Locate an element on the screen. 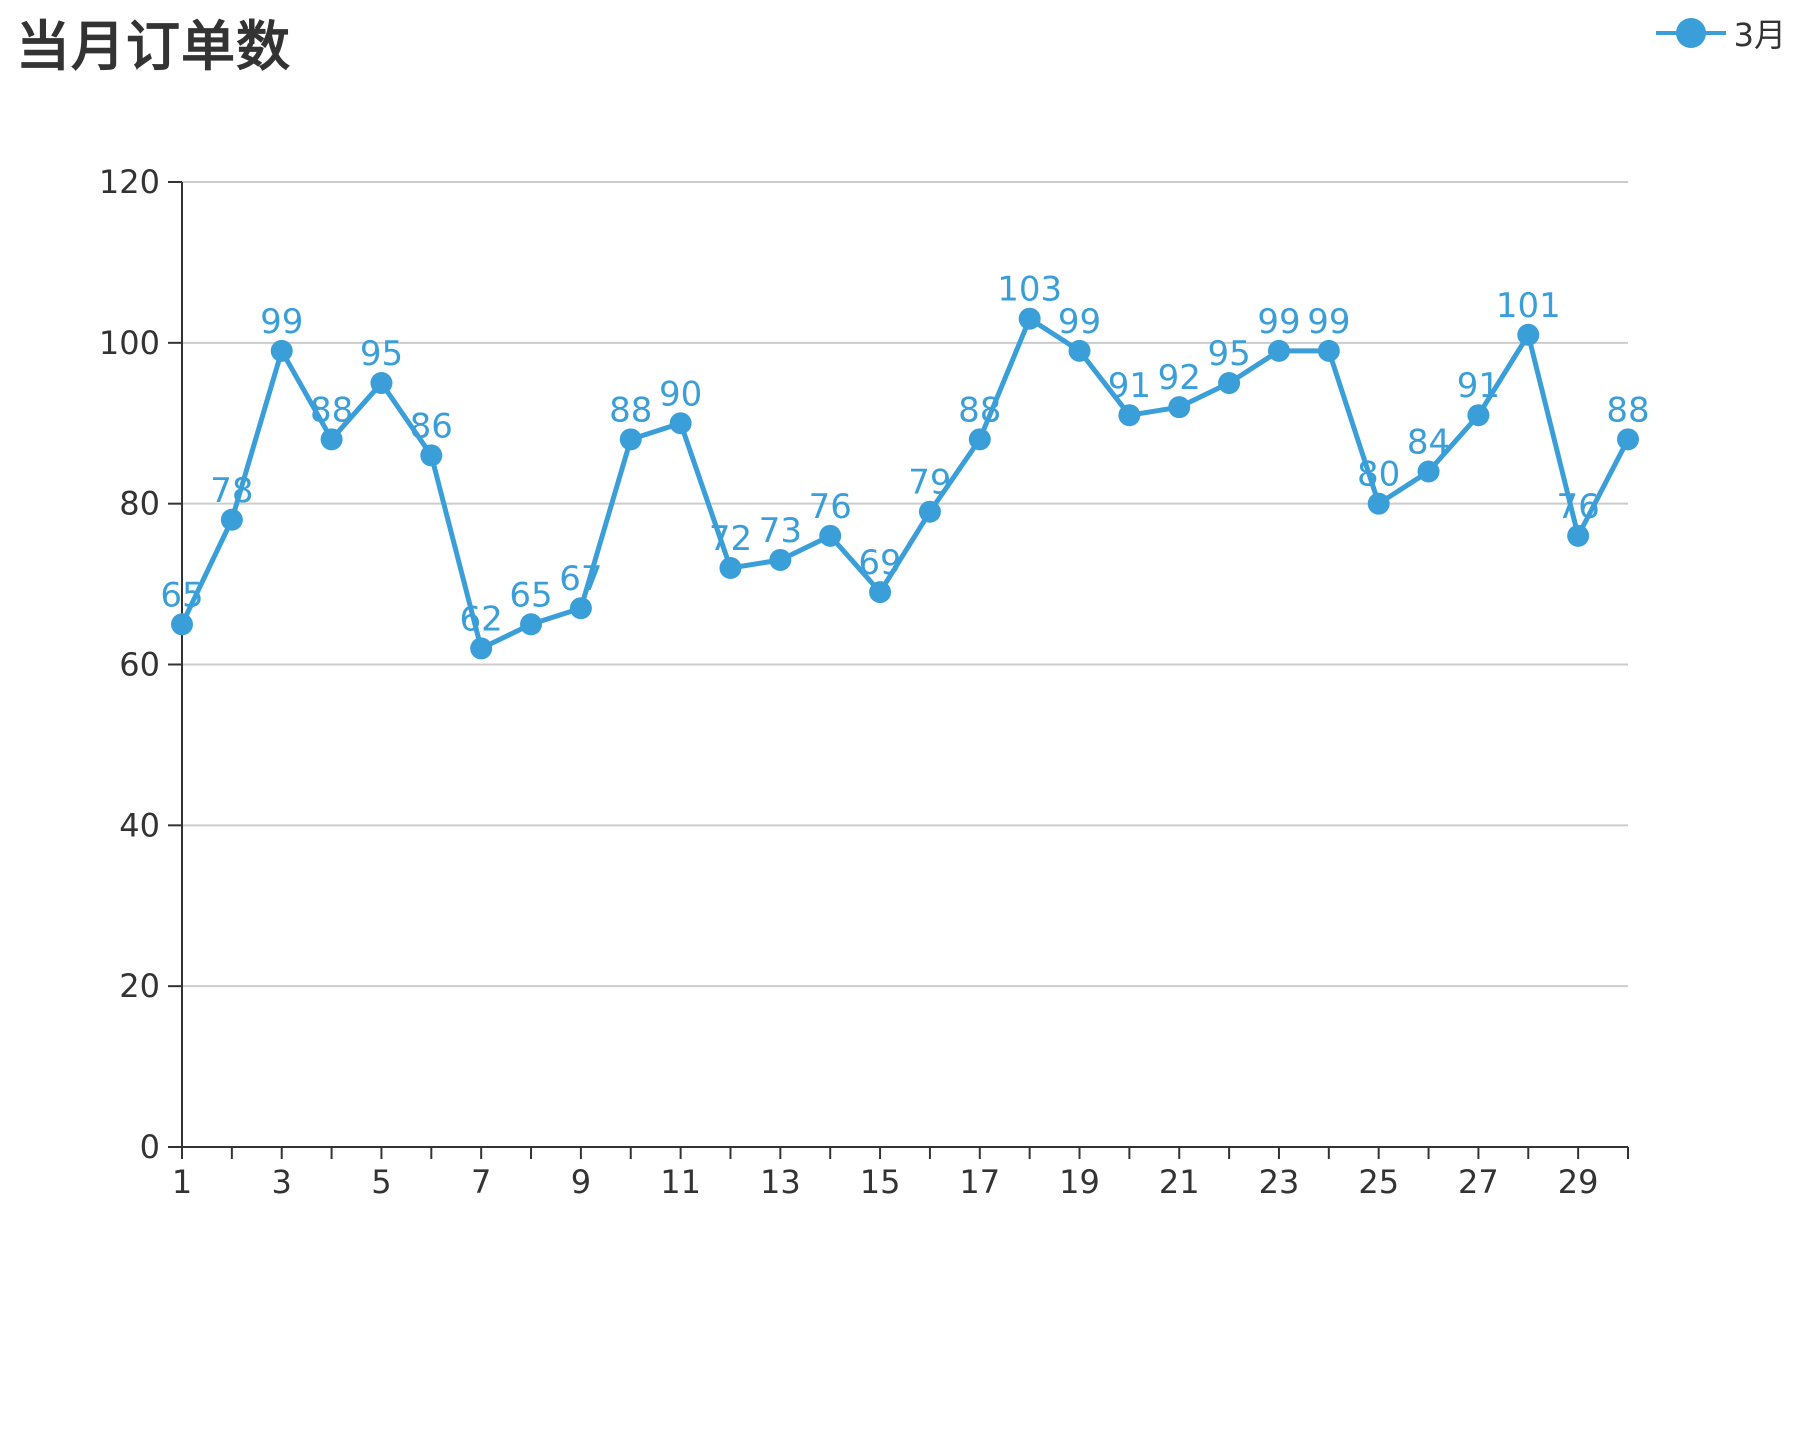  x-tick-label-9: 9 is located at coordinates (581, 1182).